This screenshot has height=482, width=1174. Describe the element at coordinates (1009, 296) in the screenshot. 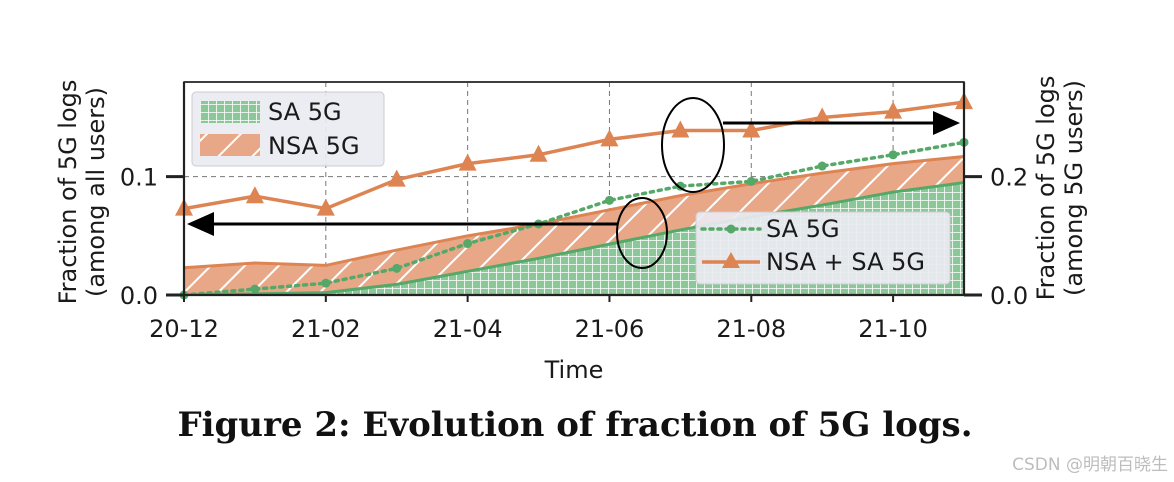

I see `y-right-tick-label: 0.0` at that location.